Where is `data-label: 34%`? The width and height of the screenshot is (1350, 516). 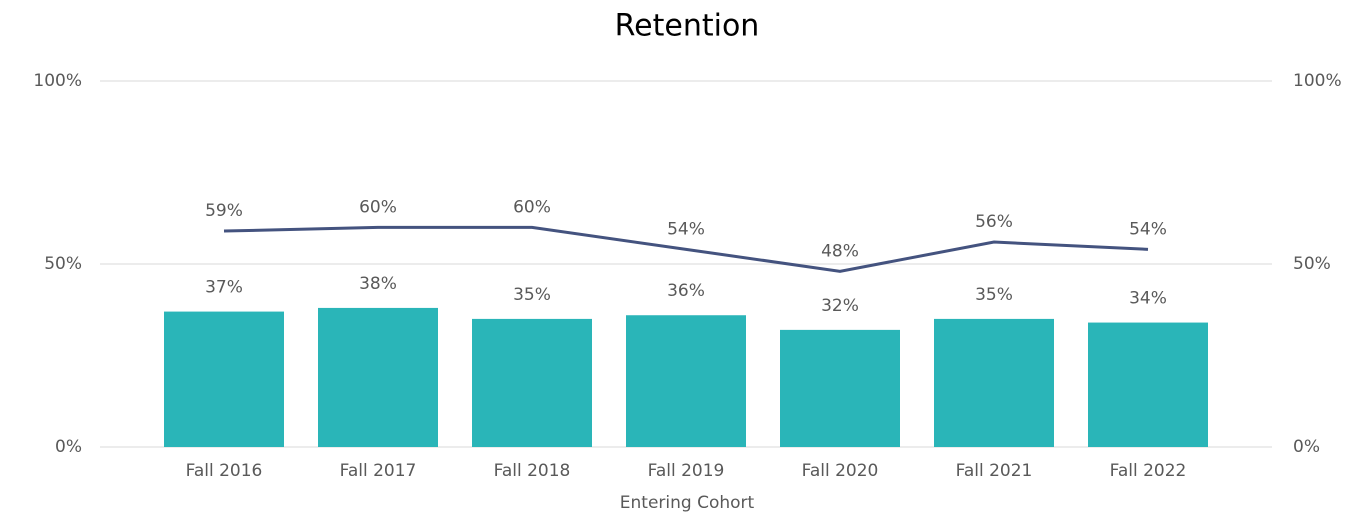
data-label: 34% is located at coordinates (1148, 299).